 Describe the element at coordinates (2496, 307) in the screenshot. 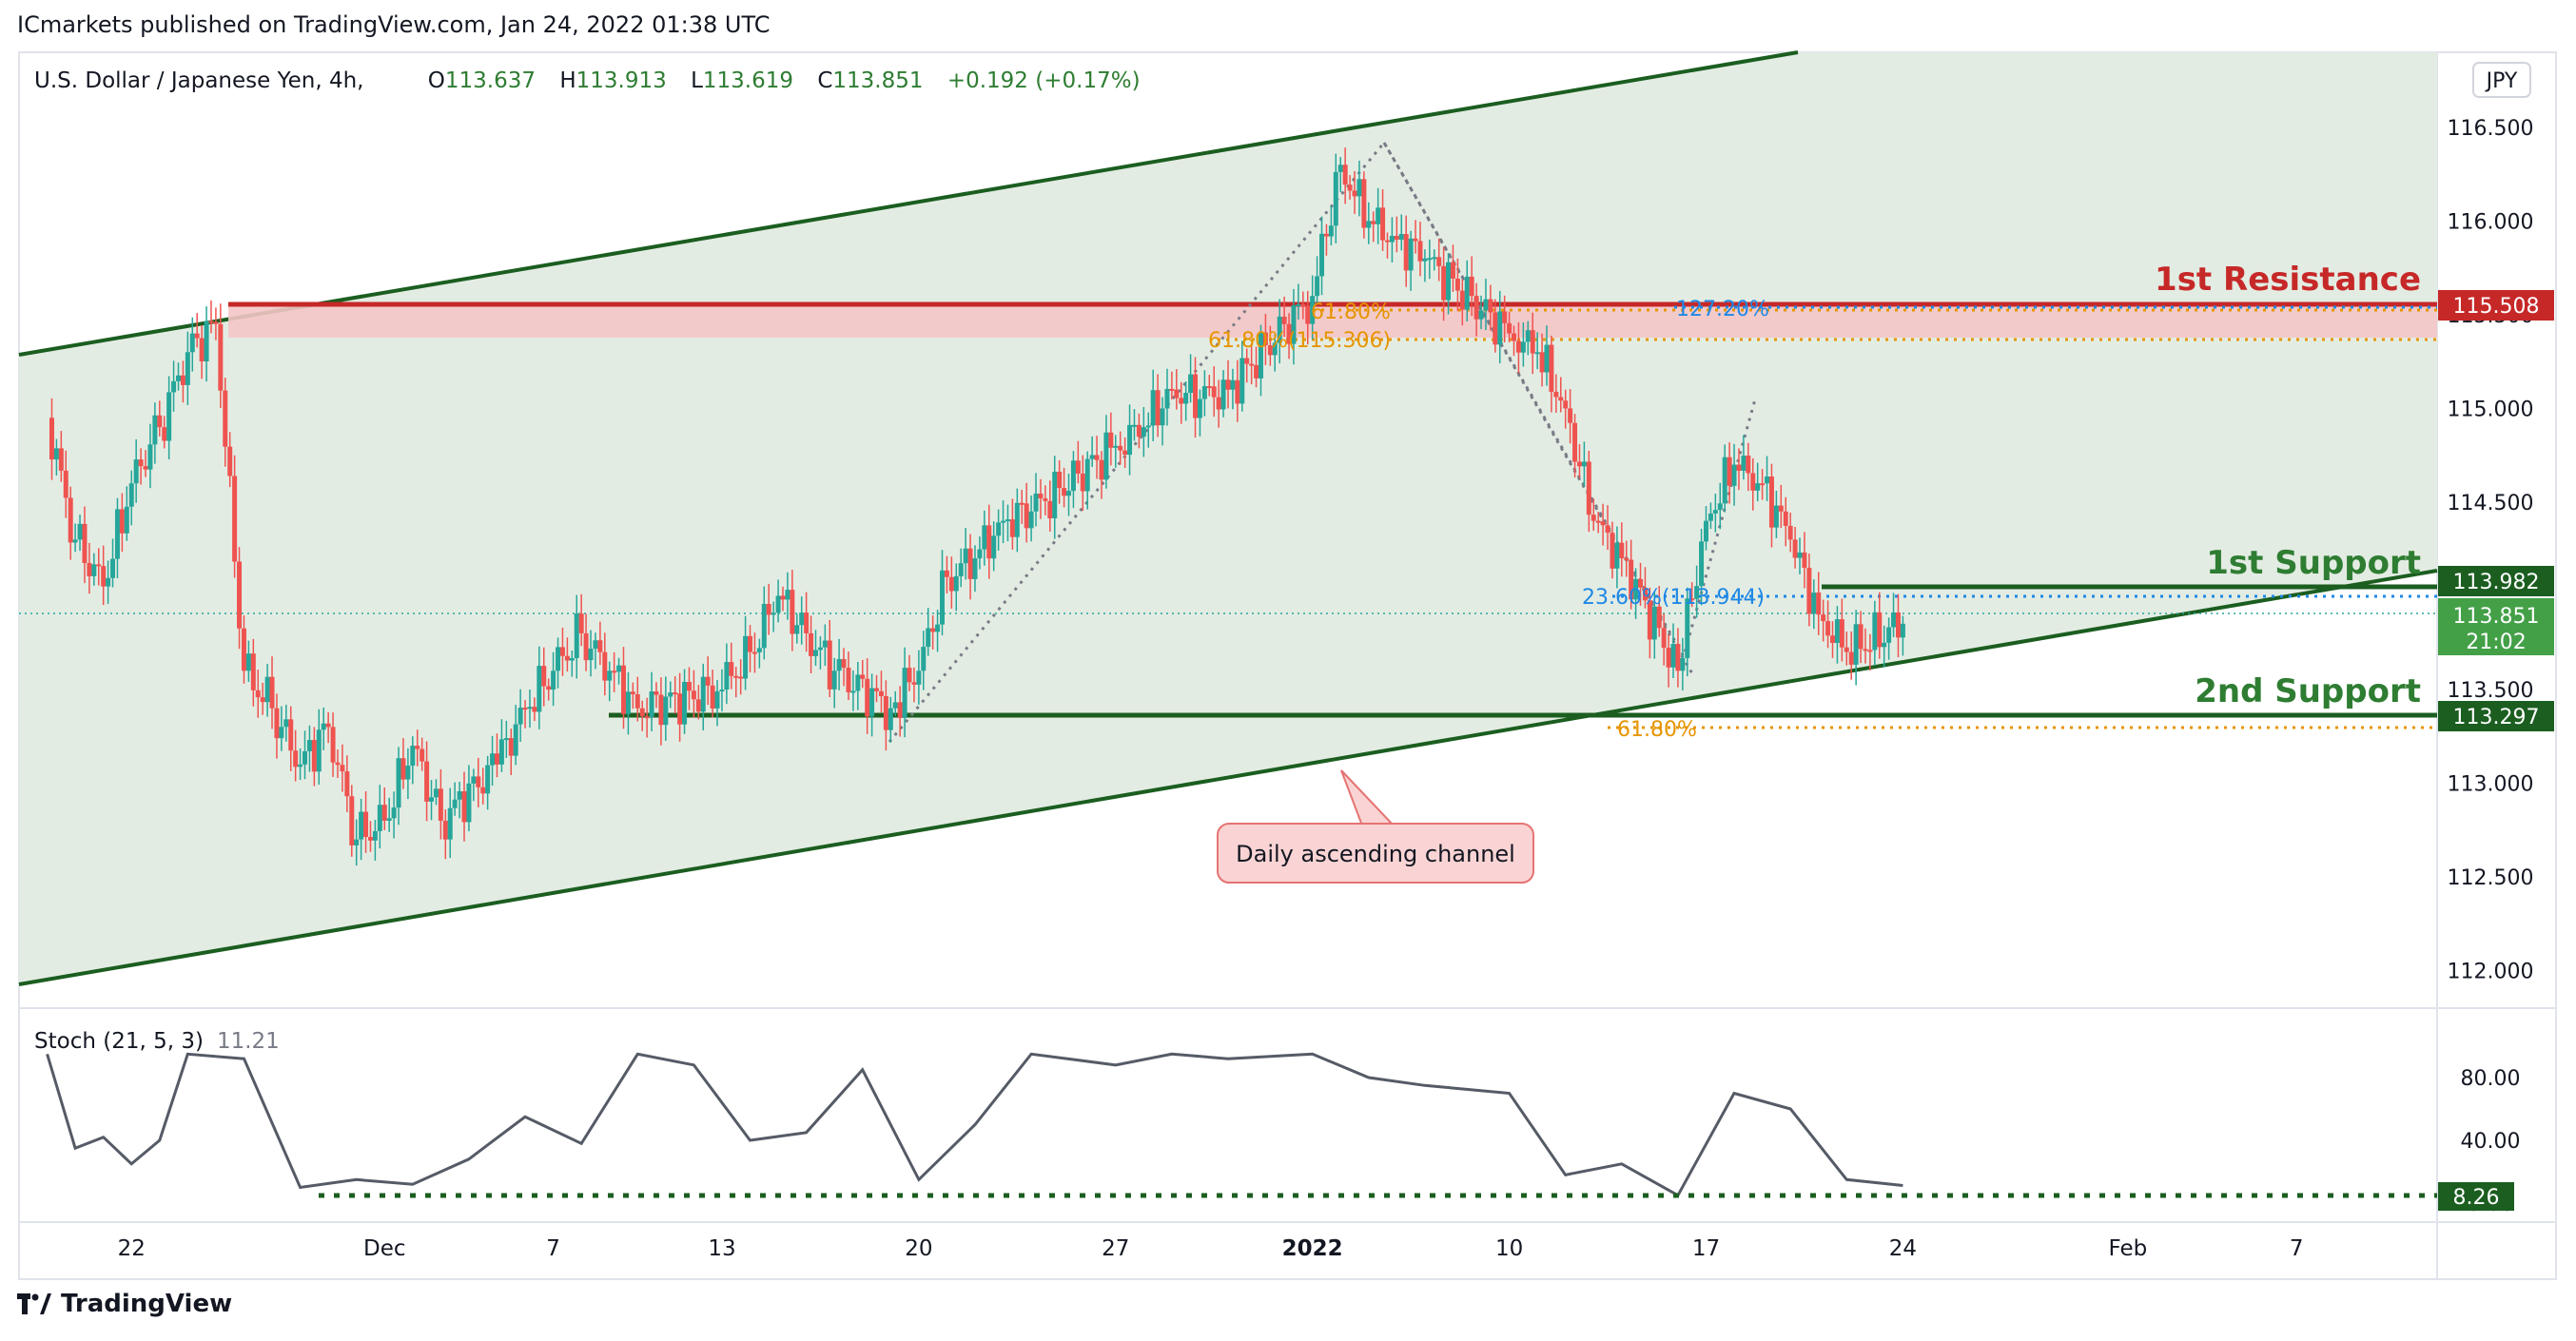

I see `badge-resistance: 115.508` at that location.